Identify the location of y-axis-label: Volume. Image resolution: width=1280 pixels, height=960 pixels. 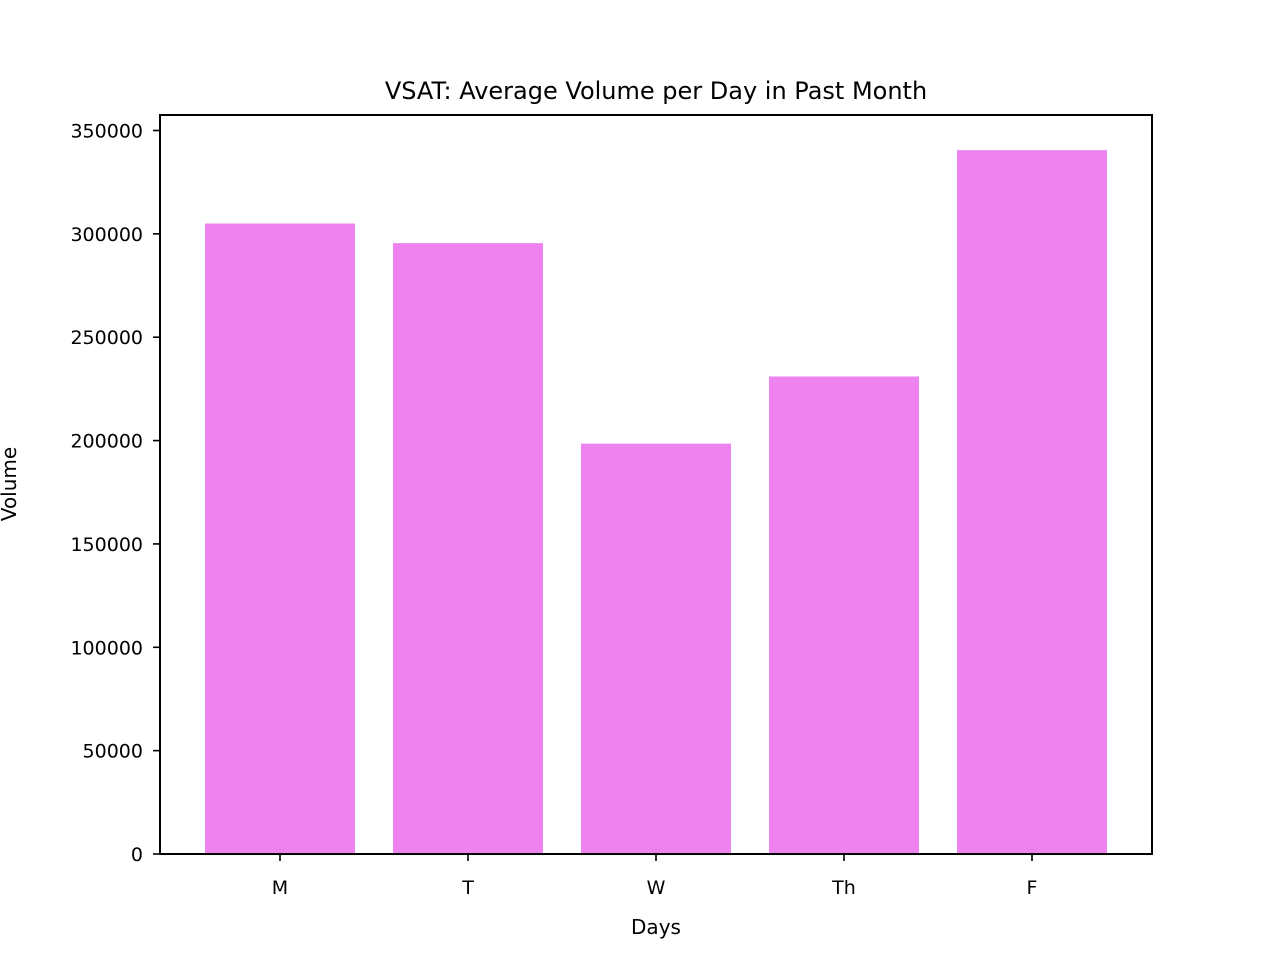
(10, 484).